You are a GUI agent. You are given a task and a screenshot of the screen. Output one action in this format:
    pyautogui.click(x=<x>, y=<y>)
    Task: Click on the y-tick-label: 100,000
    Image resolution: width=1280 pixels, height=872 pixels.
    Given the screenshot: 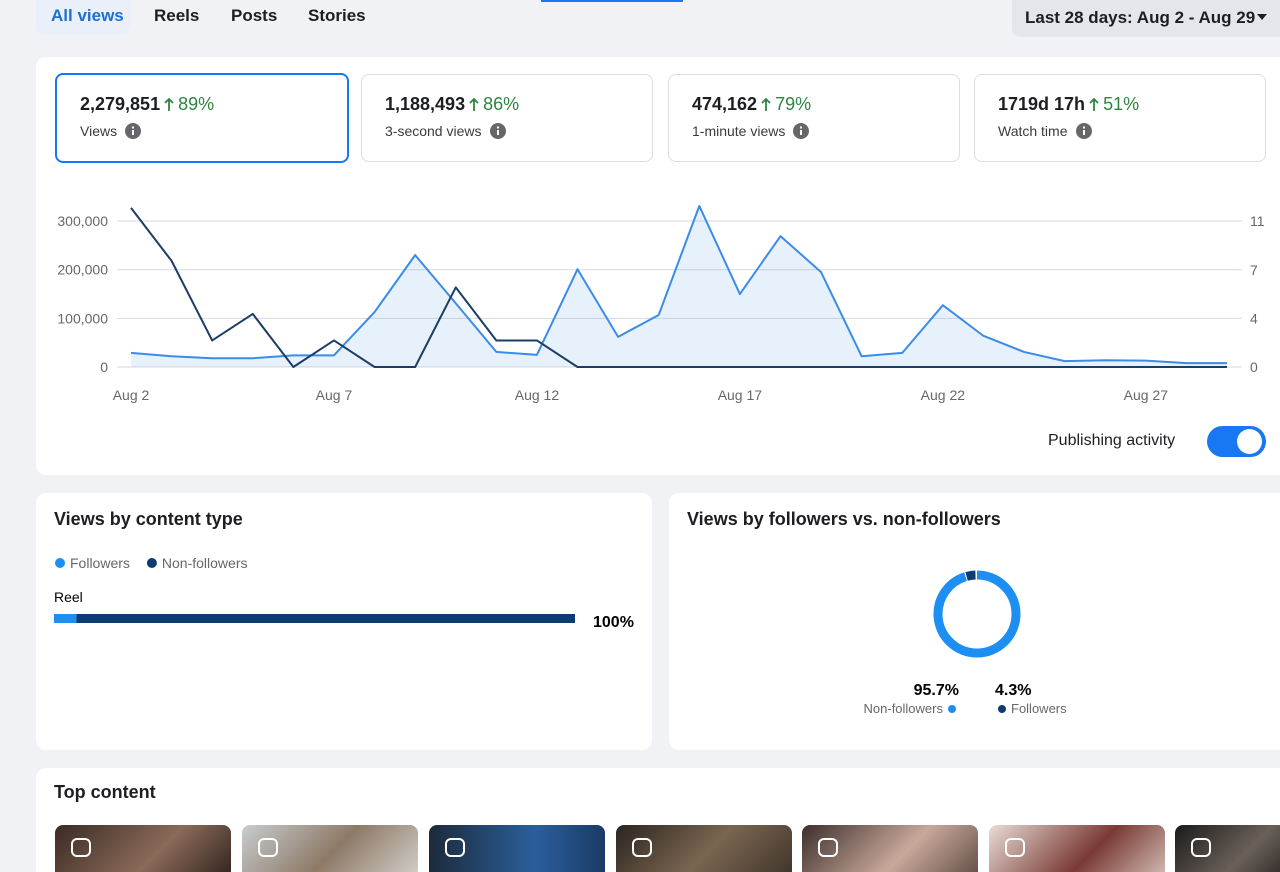 What is the action you would take?
    pyautogui.click(x=82, y=318)
    